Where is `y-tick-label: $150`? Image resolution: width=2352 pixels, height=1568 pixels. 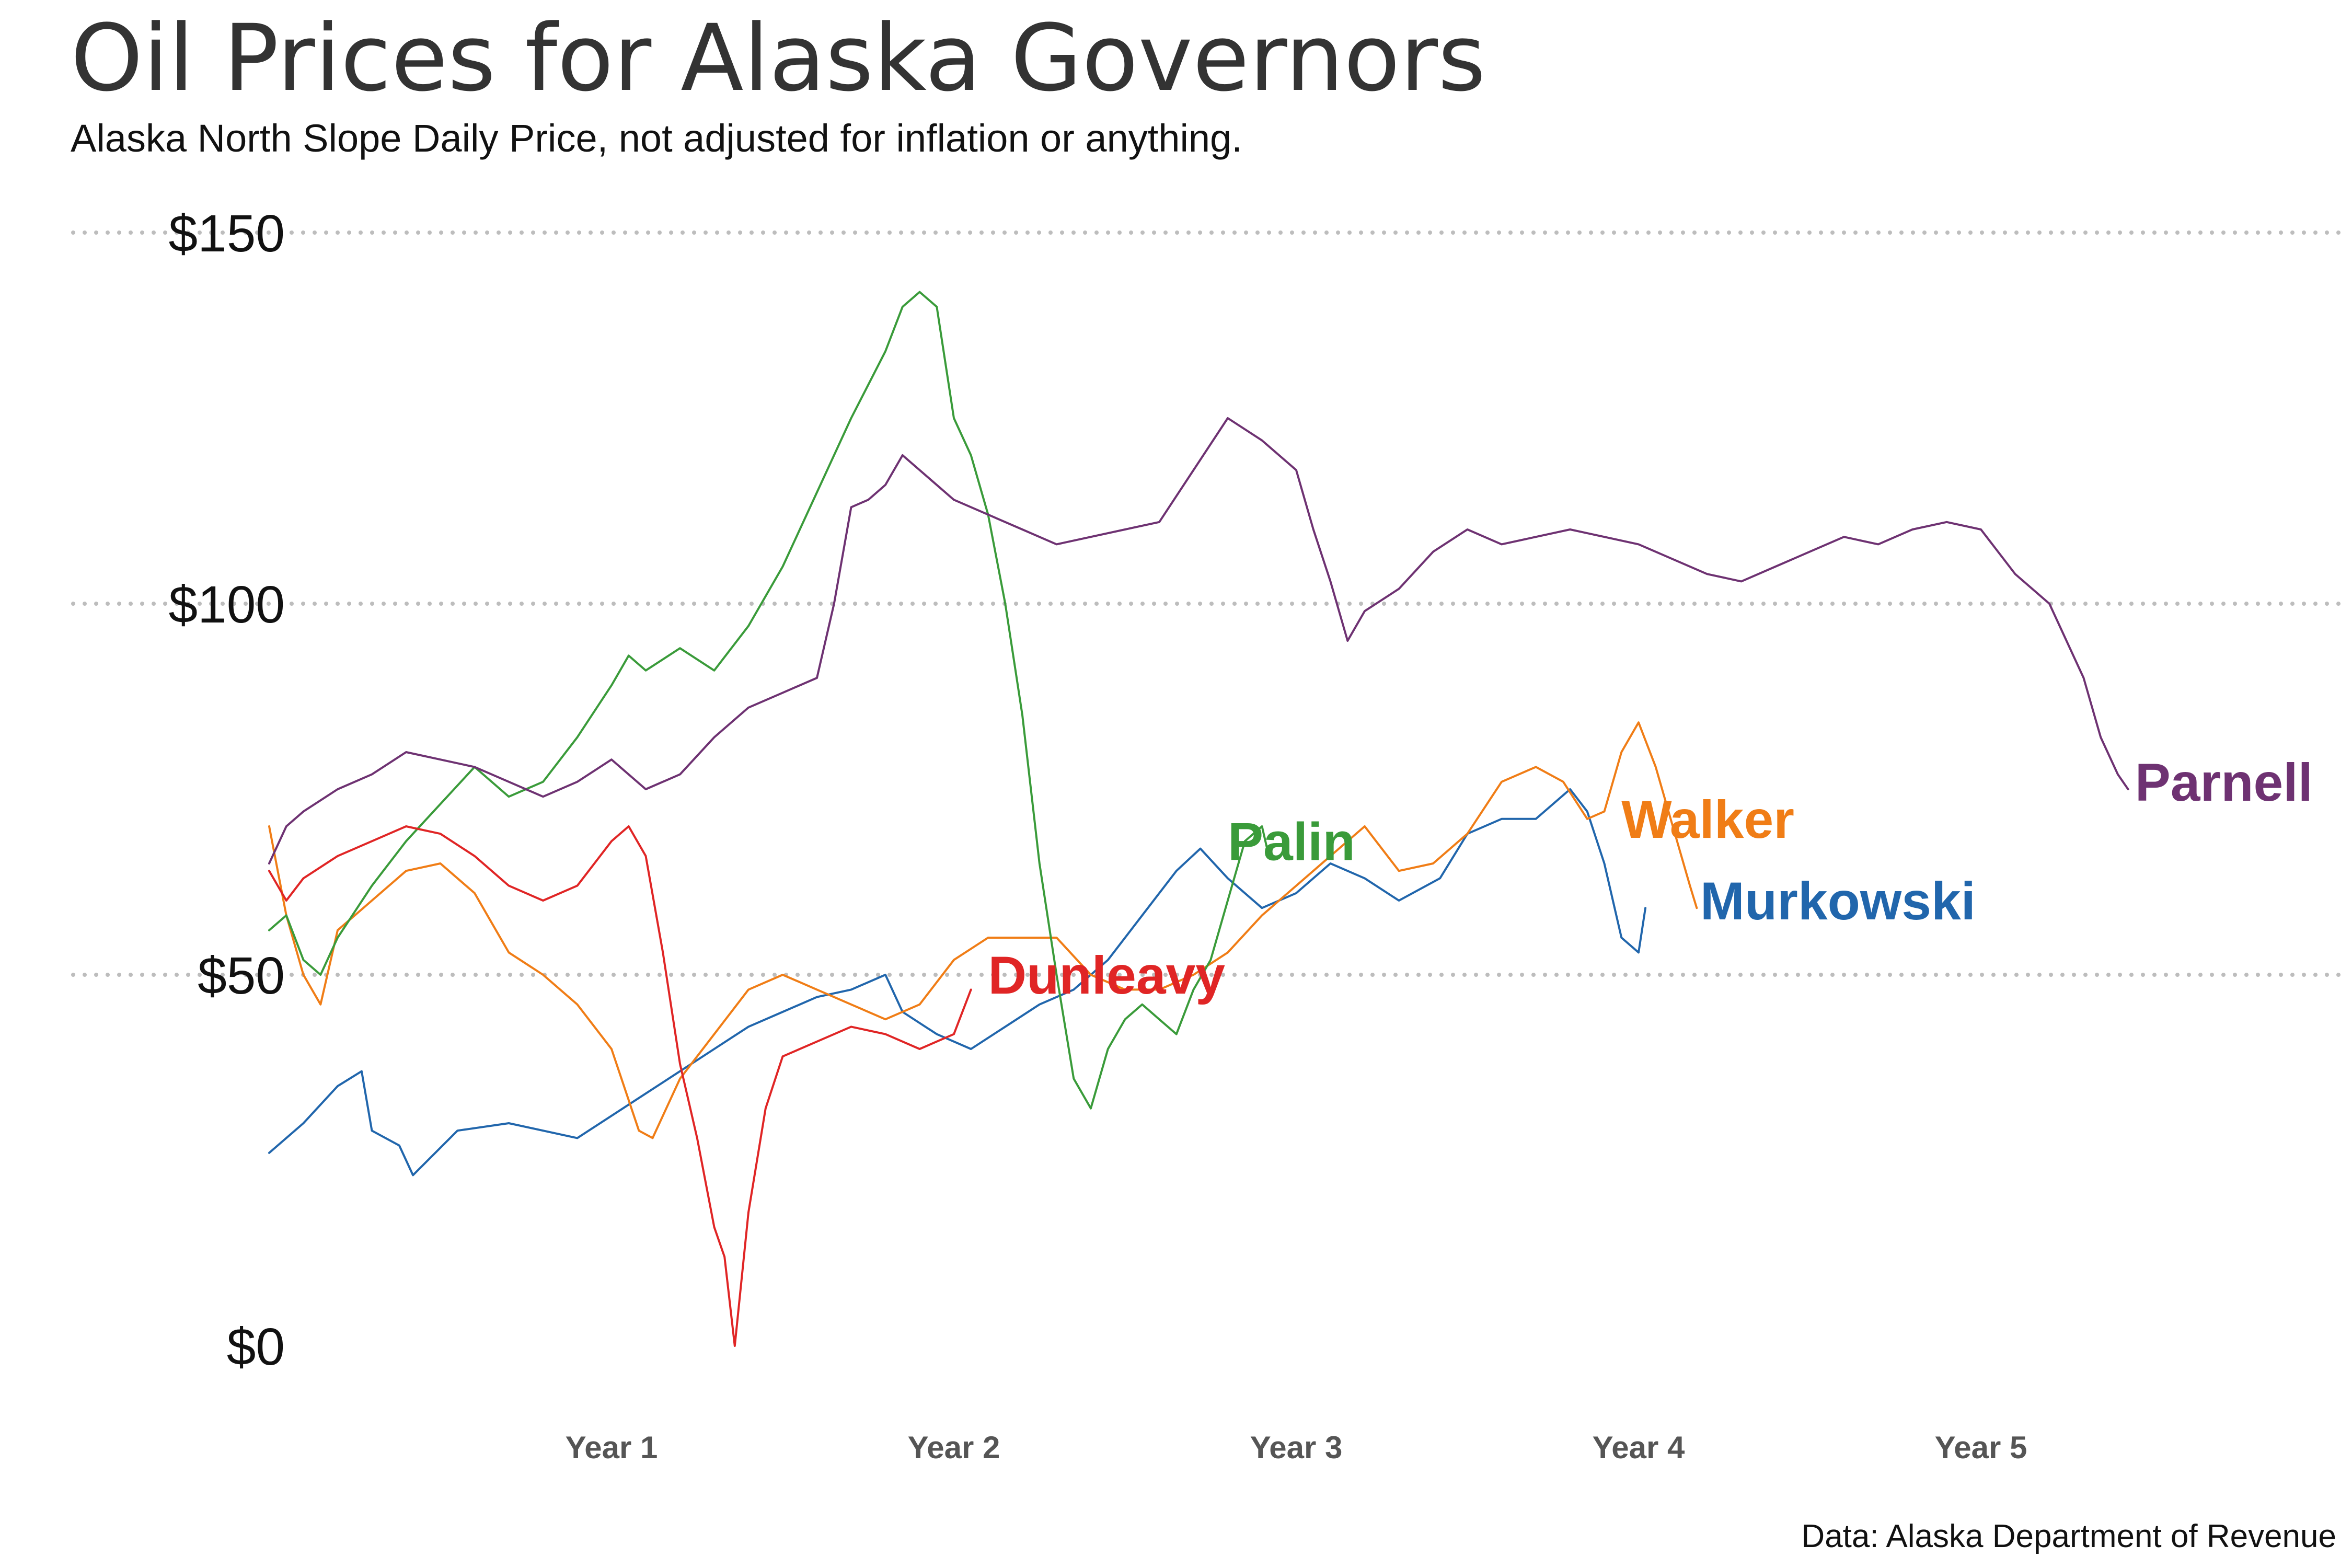 y-tick-label: $150 is located at coordinates (227, 233).